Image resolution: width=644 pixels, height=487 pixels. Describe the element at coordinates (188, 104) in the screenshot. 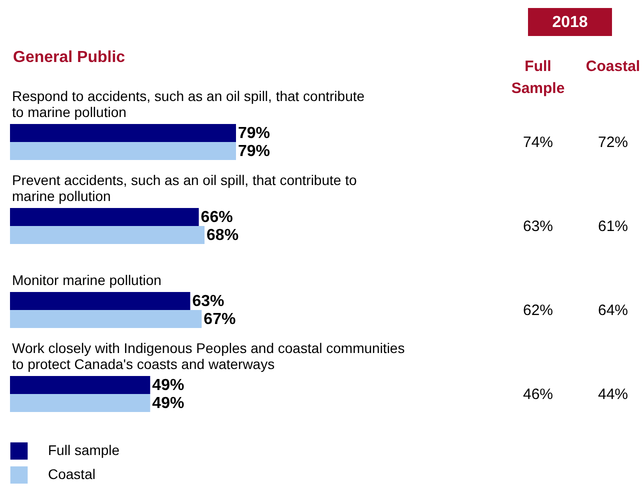

I see `y-tick-label: Respond to accidents, such as an oil spill, that contribute to marine pollution` at that location.